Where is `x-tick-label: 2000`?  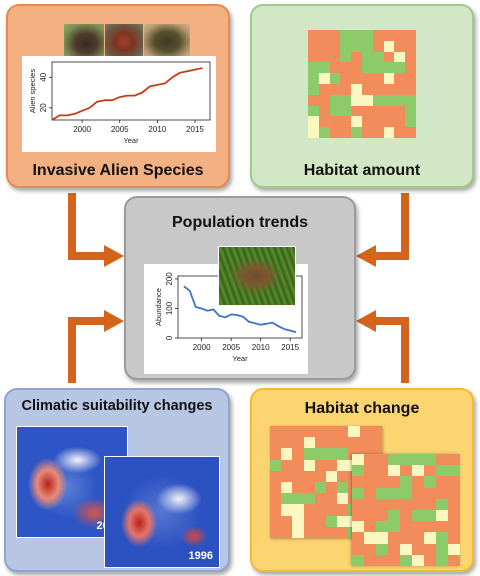
x-tick-label: 2000 is located at coordinates (202, 347).